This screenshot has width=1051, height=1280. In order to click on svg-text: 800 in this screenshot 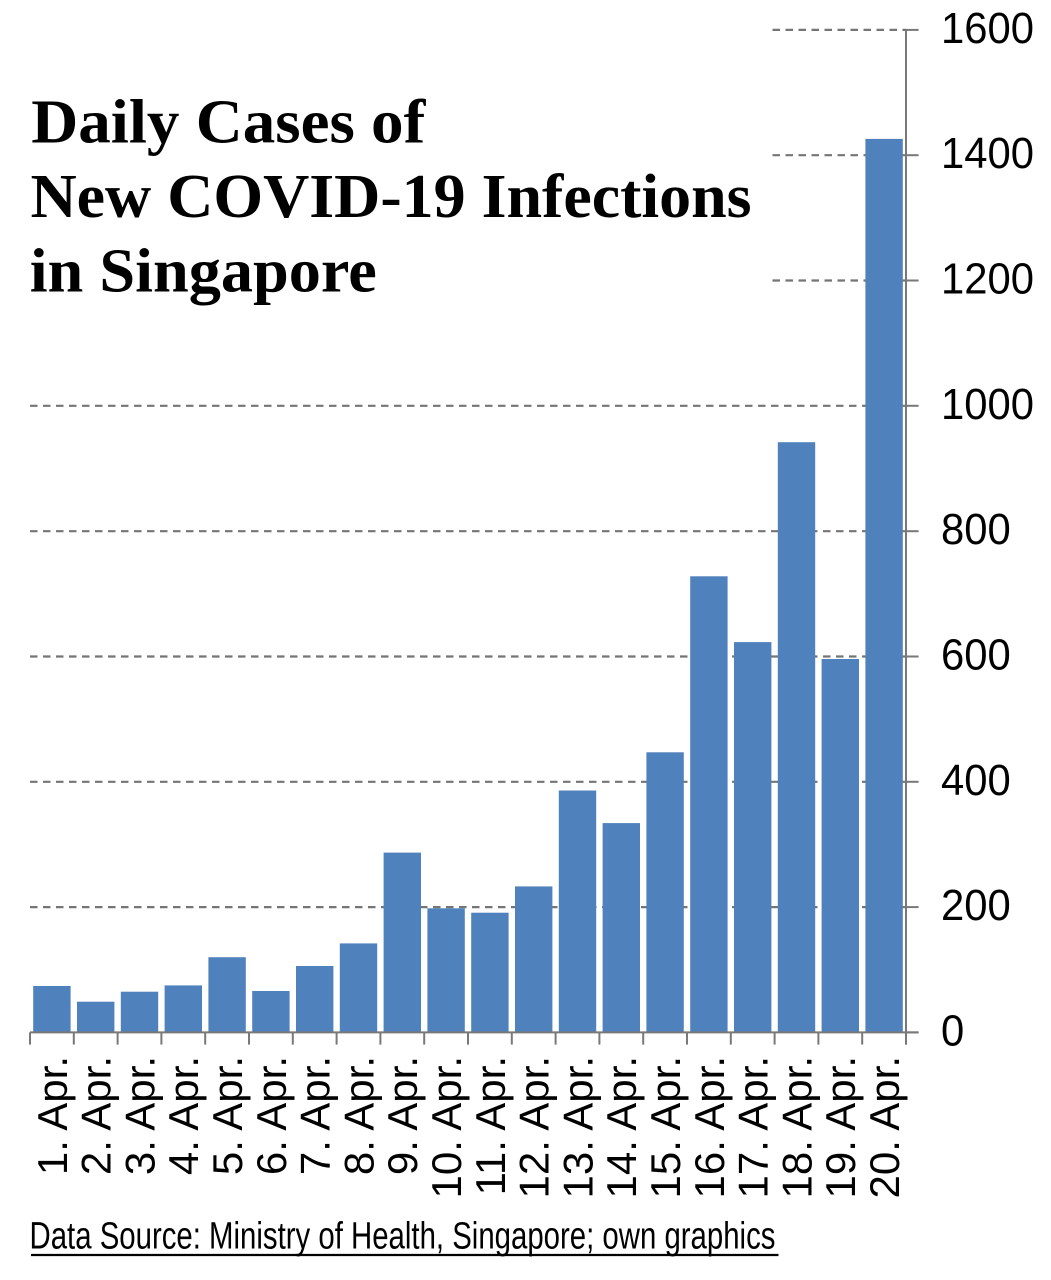, I will do `click(976, 529)`.